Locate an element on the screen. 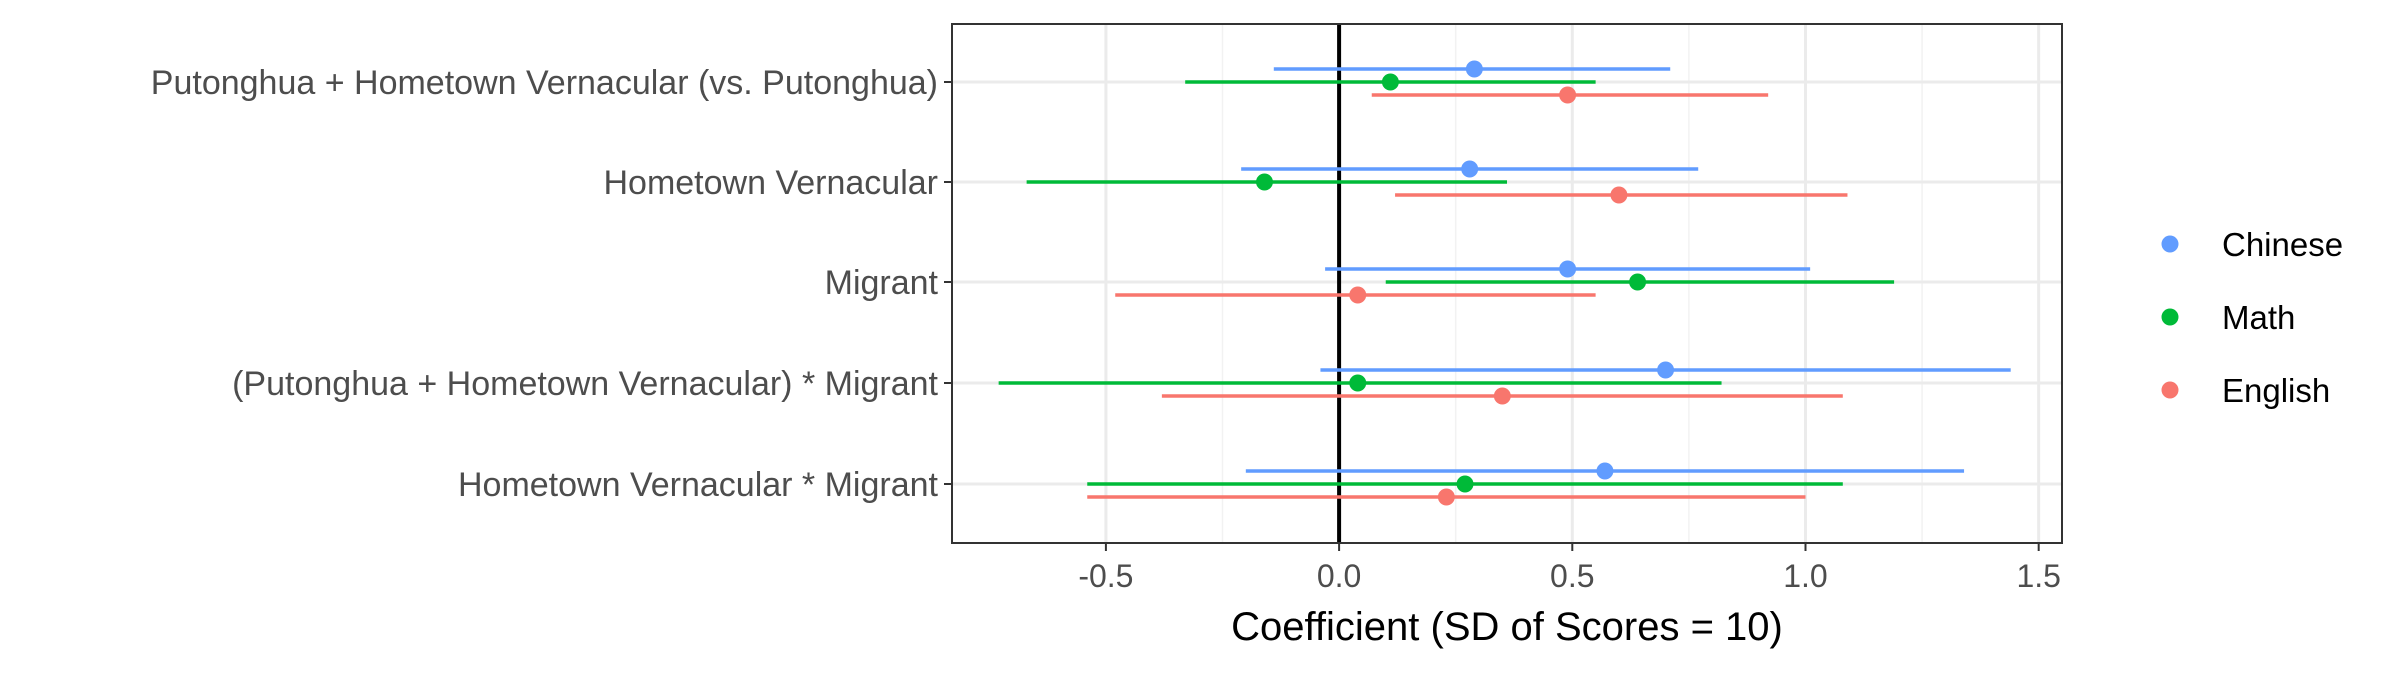 The height and width of the screenshot is (675, 2400). legend-item-math: Math is located at coordinates (2228, 317).